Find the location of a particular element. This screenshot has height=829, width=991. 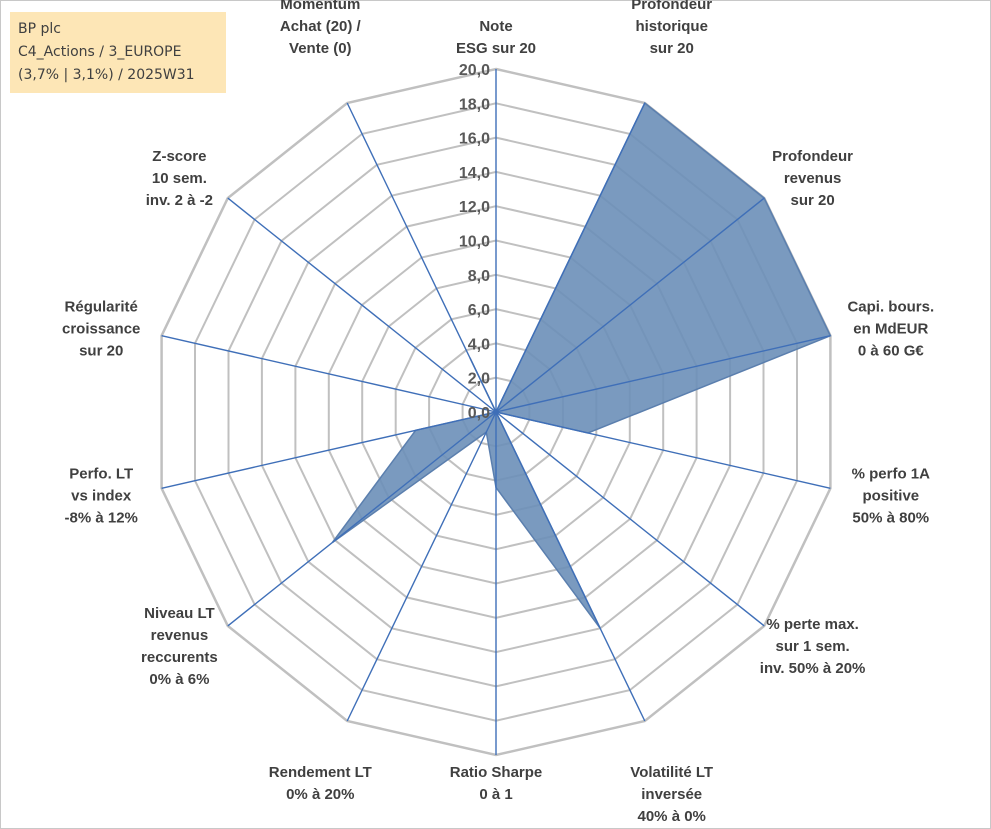

axis-label-2: Profondeur revenus sur 20 is located at coordinates (812, 178).